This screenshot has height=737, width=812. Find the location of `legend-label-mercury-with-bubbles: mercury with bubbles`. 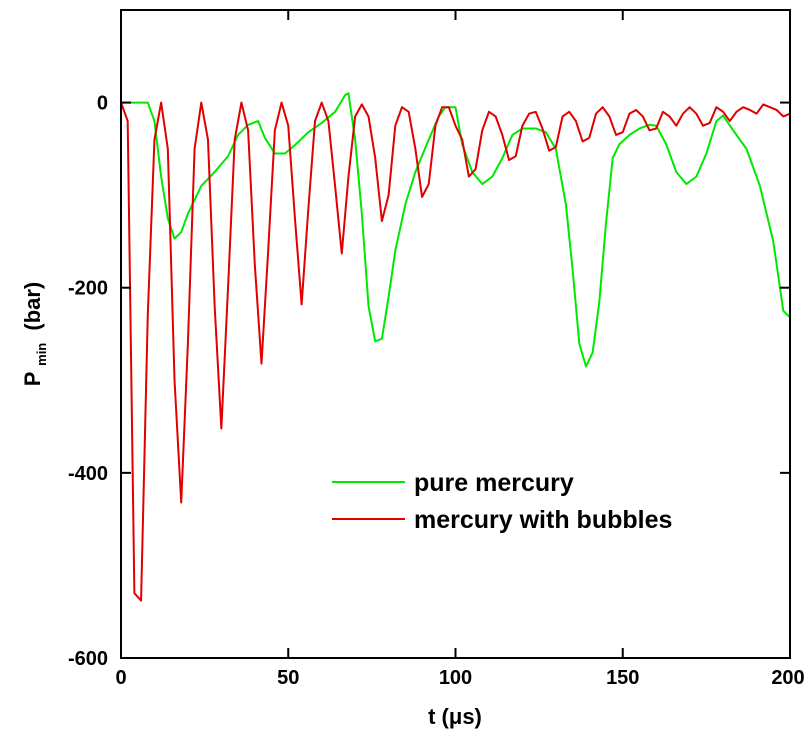

legend-label-mercury-with-bubbles: mercury with bubbles is located at coordinates (543, 520).